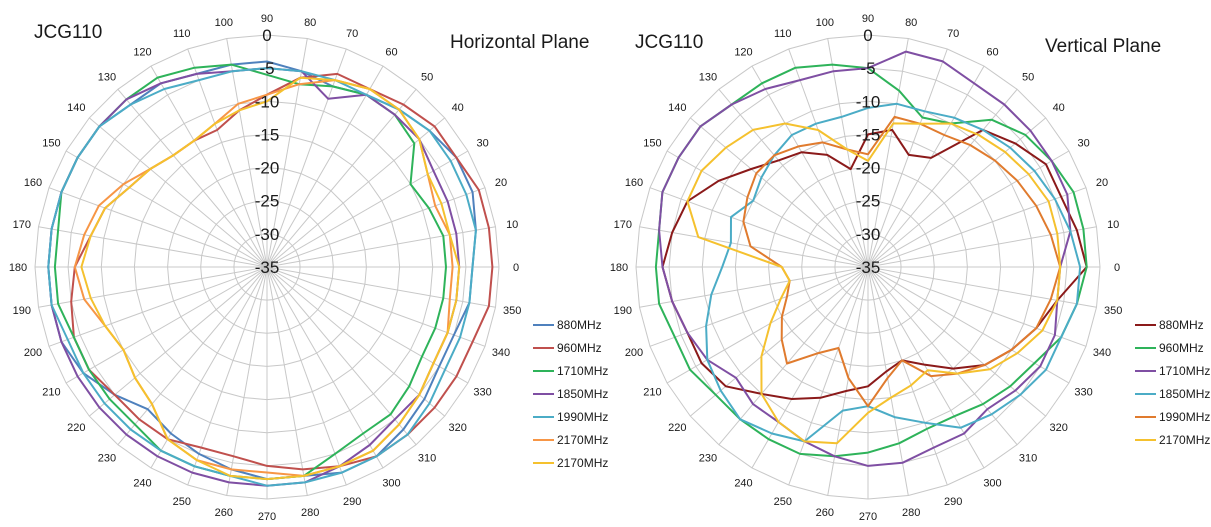 The width and height of the screenshot is (1211, 527). Describe the element at coordinates (458, 108) in the screenshot. I see `angle-tick-label: 40` at that location.